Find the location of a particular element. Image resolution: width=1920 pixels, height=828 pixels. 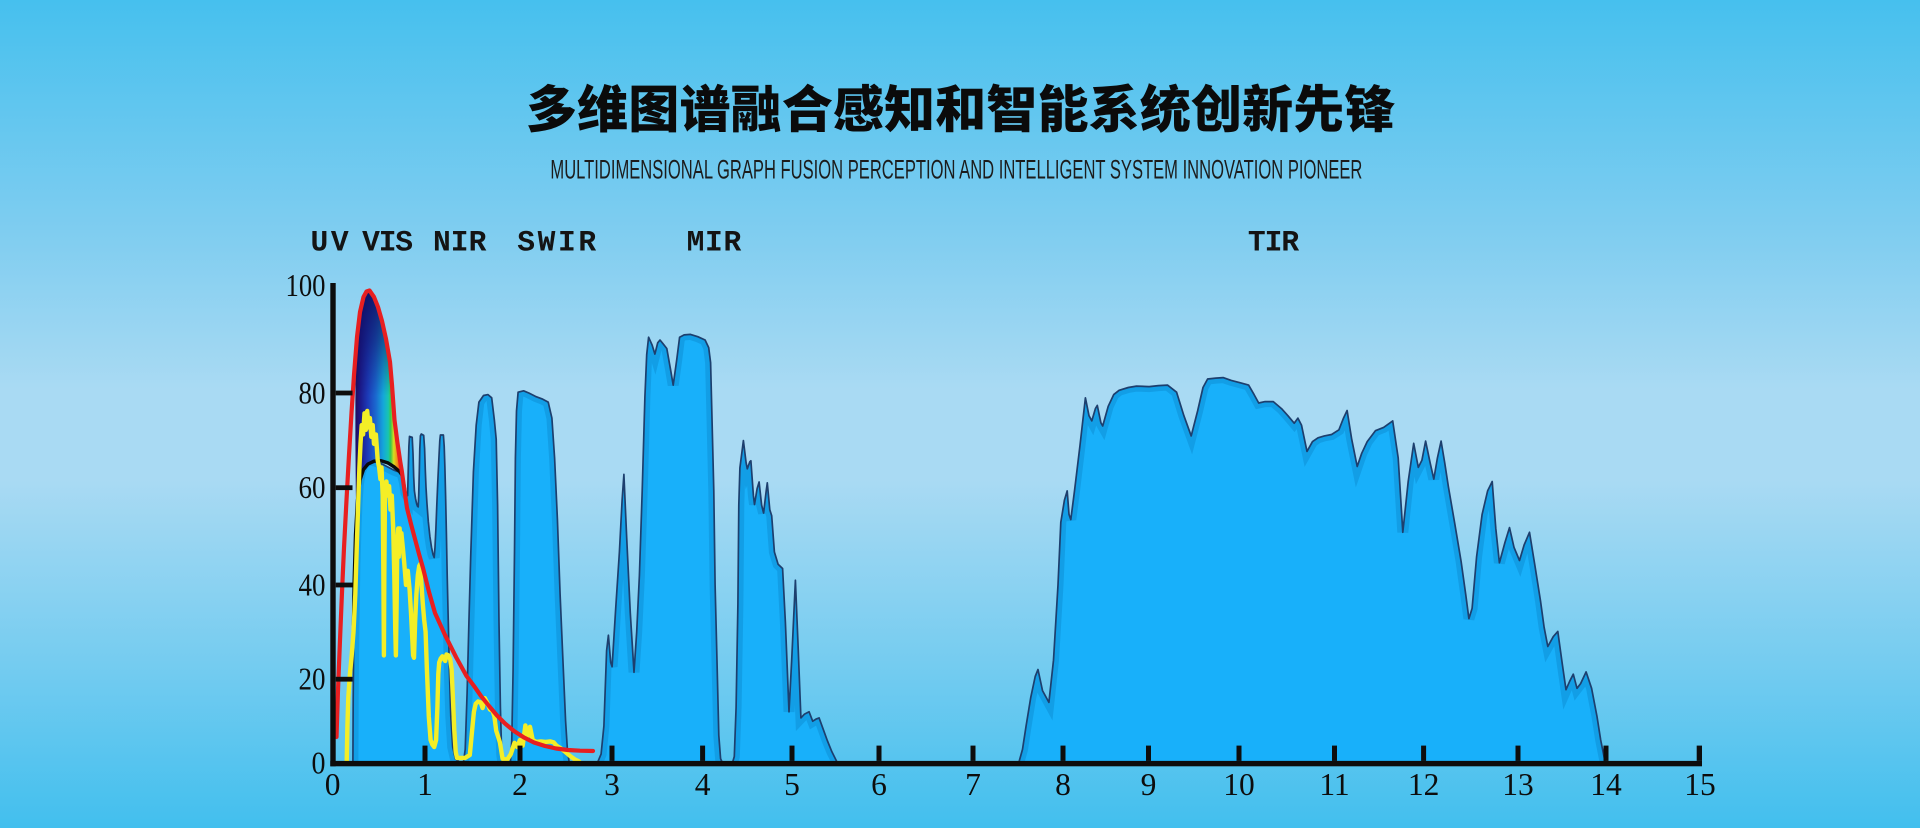

svg-text: 12 is located at coordinates (1424, 784).